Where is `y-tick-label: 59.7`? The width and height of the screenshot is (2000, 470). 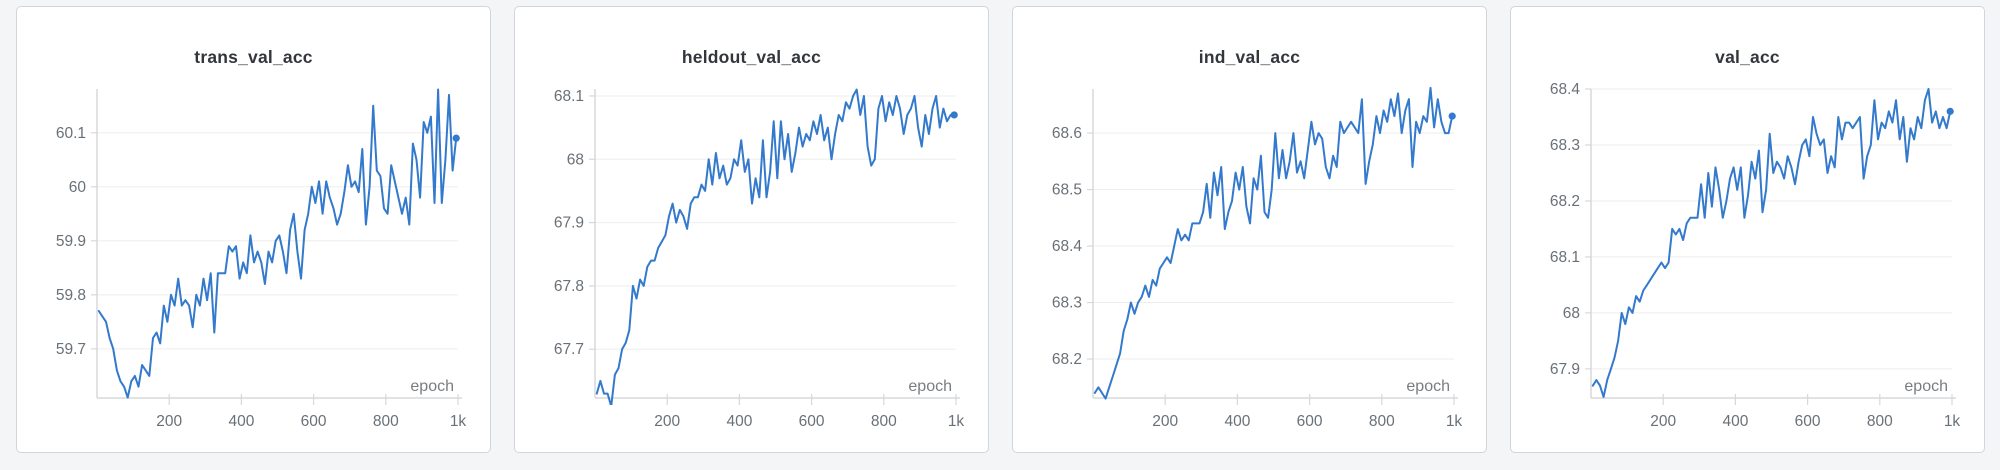
y-tick-label: 59.7 is located at coordinates (71, 349).